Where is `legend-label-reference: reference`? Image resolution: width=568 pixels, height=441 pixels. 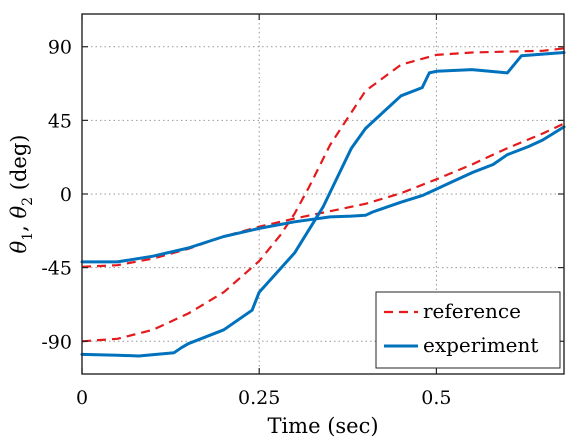
legend-label-reference: reference is located at coordinates (472, 311).